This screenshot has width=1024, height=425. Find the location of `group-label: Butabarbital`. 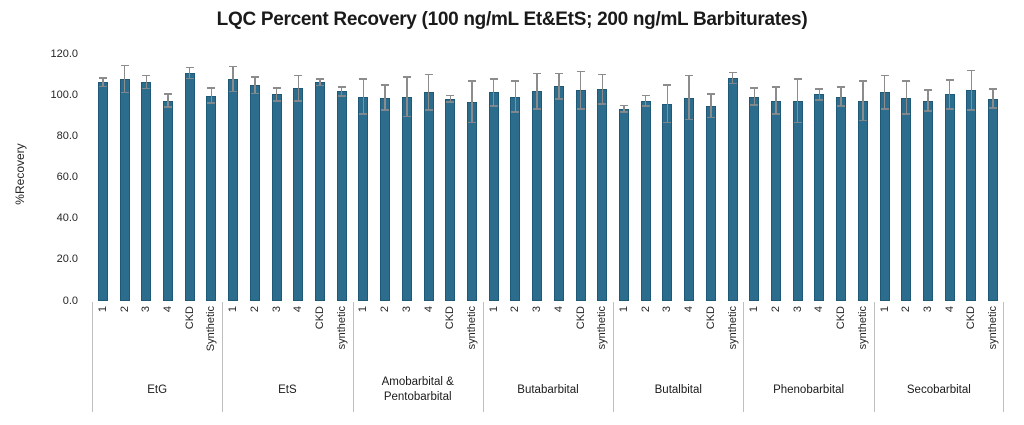

group-label: Butabarbital is located at coordinates (548, 389).